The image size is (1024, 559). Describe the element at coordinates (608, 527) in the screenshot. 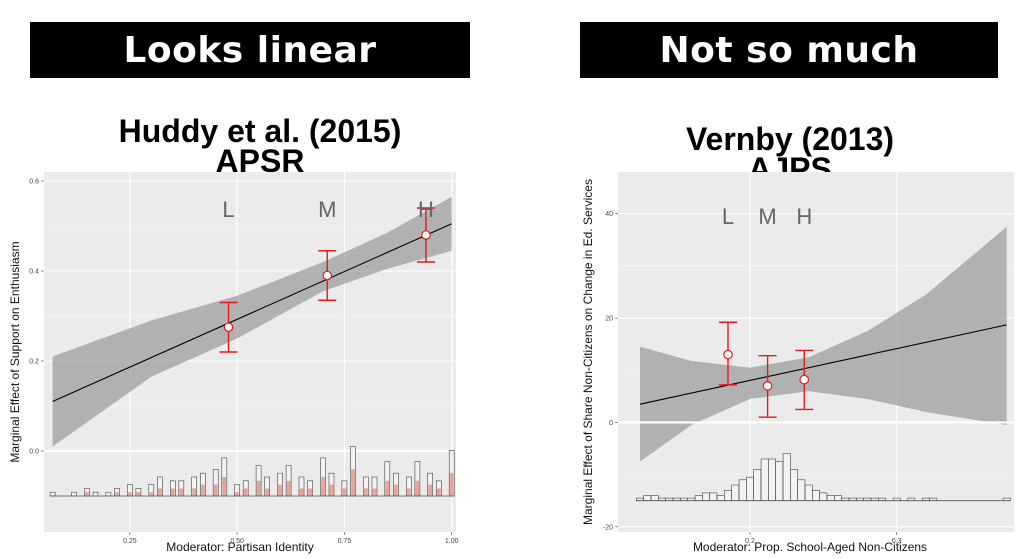

I see `chart2-y-tick-label: -20` at that location.